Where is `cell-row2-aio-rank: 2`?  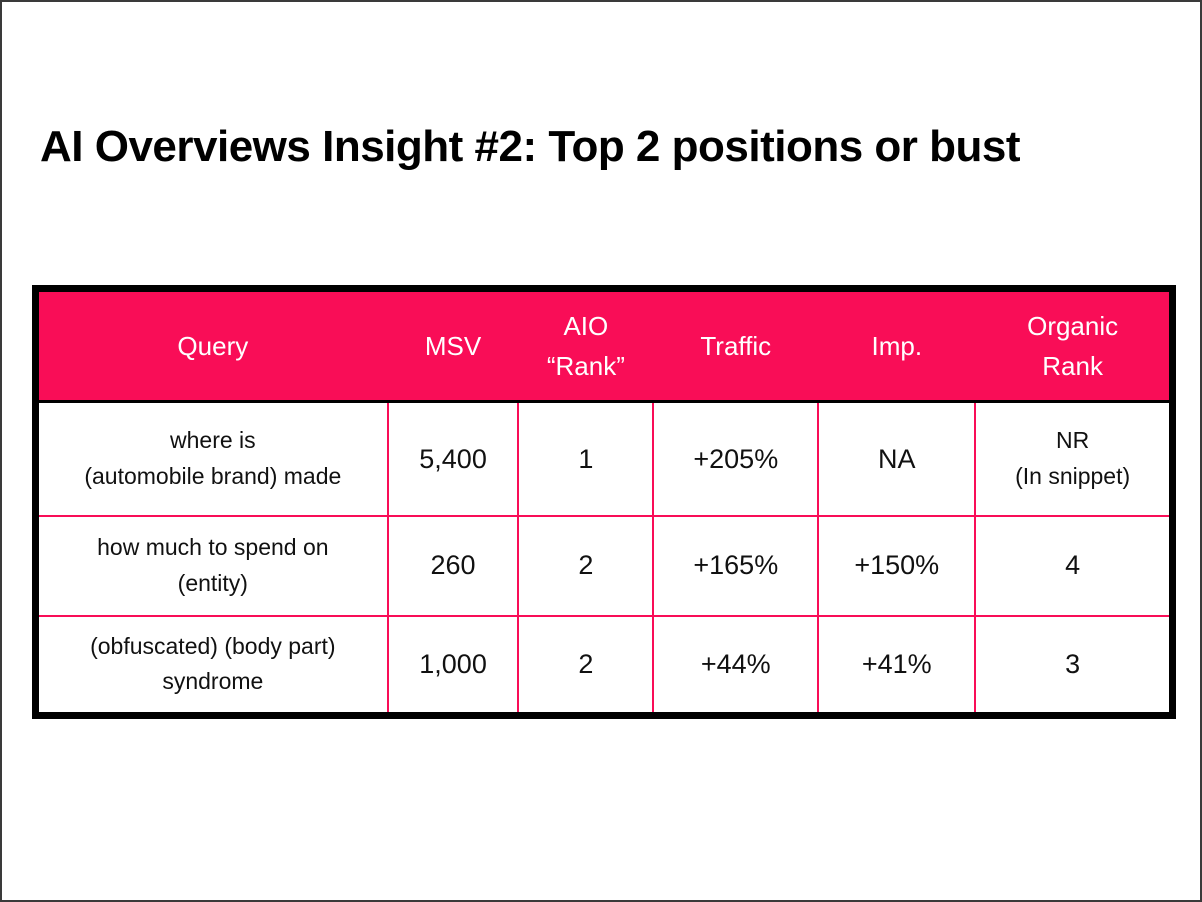 cell-row2-aio-rank: 2 is located at coordinates (586, 565).